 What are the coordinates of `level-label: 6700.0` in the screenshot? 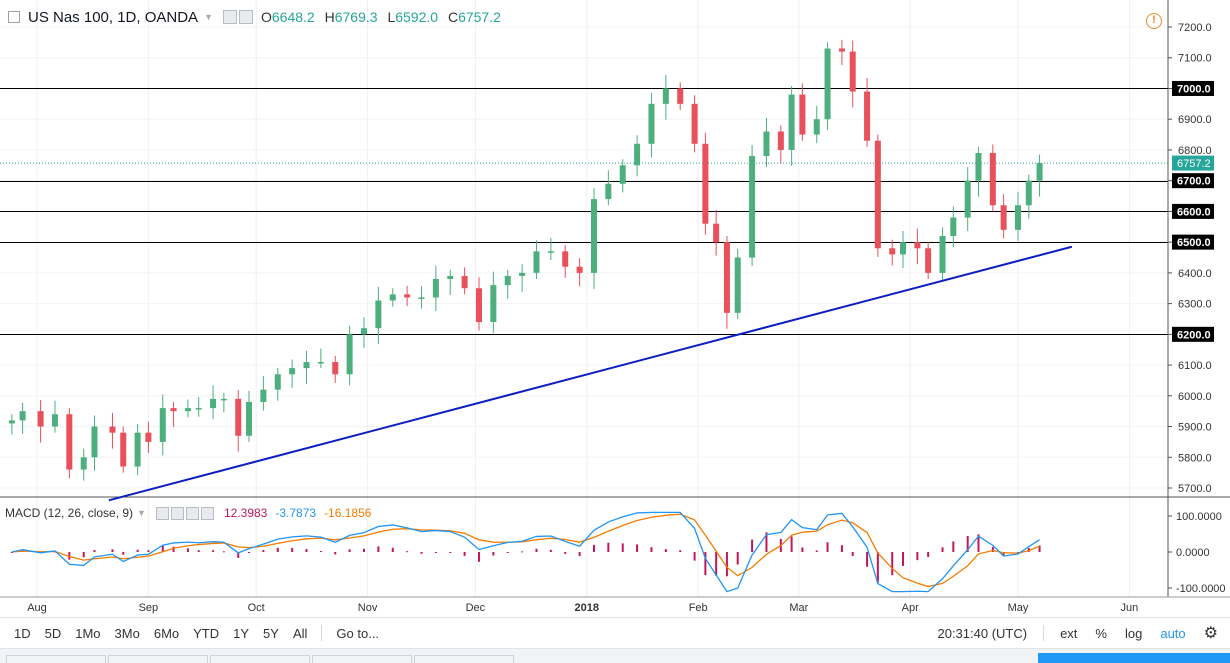 It's located at (1194, 182).